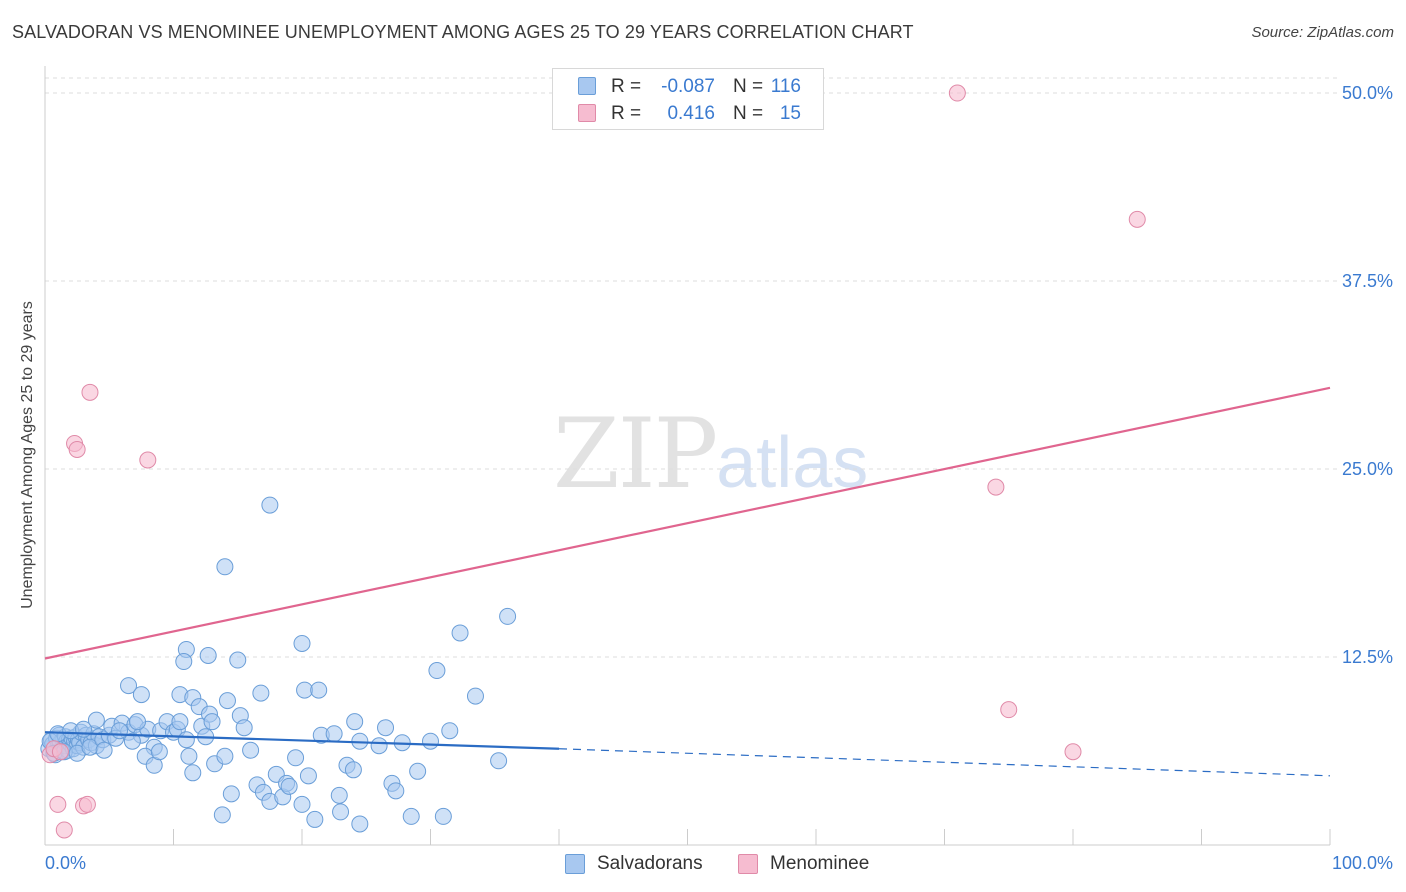 The image size is (1406, 892). I want to click on watermark: ZIPatlas, so click(710, 454).